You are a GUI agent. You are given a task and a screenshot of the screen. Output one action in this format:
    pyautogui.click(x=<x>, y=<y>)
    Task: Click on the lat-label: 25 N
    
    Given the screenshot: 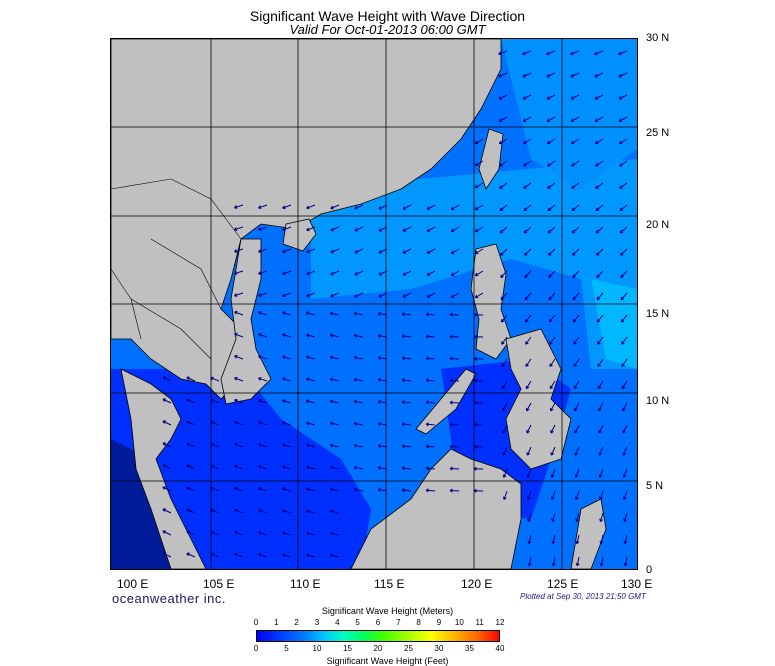 What is the action you would take?
    pyautogui.click(x=658, y=133)
    